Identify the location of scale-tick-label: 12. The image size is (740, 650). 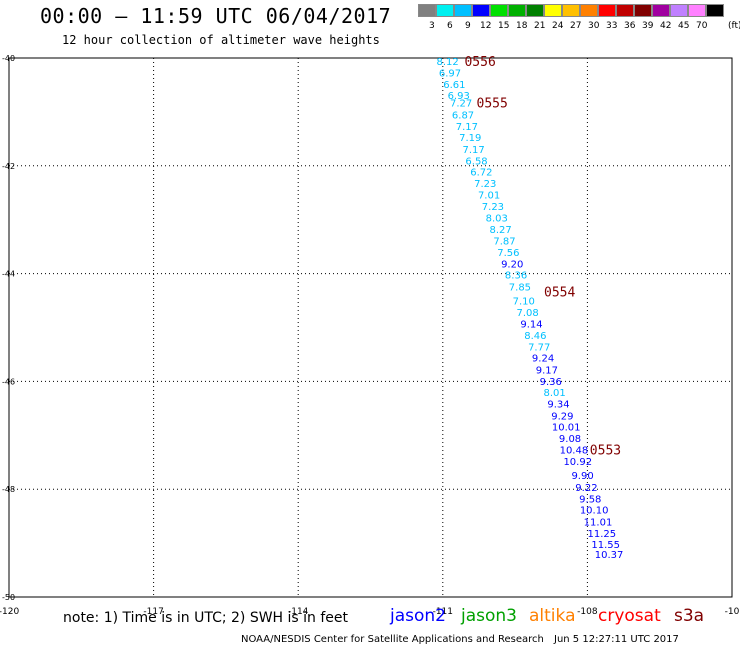
(486, 26).